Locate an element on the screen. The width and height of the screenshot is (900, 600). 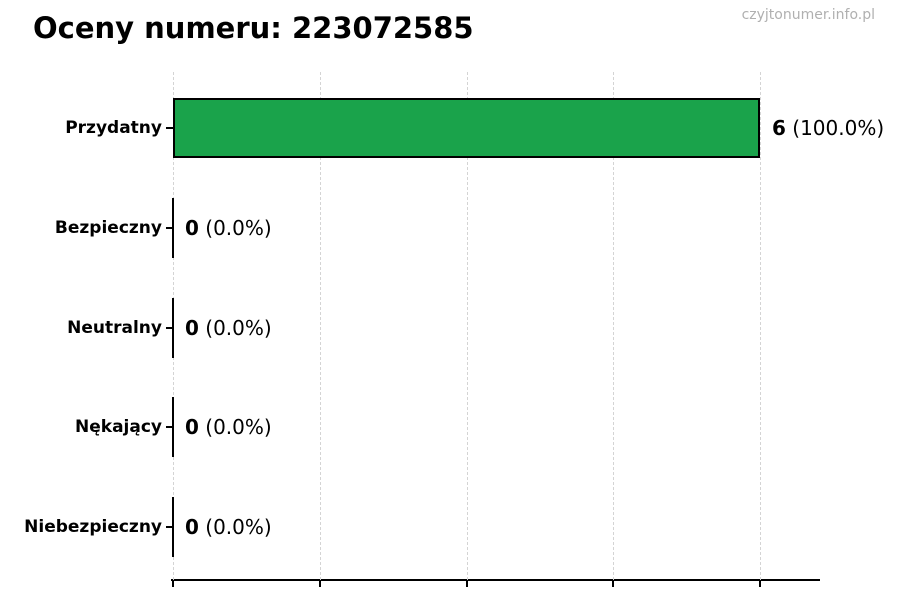
x-axis-line is located at coordinates (495, 580).